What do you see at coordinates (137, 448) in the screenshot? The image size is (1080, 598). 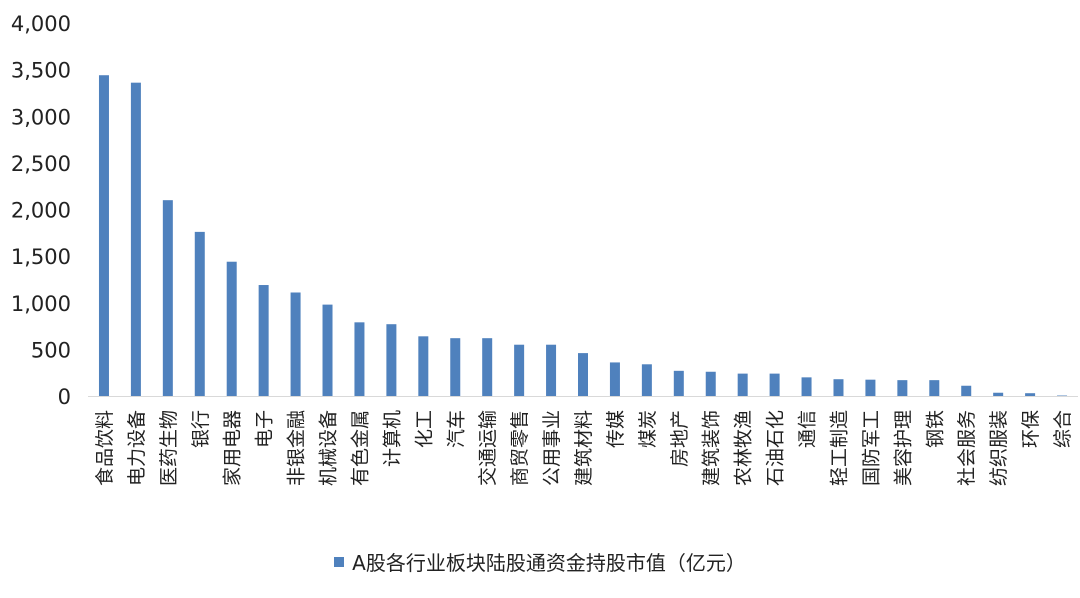 I see `x-category-label: 电力设备` at bounding box center [137, 448].